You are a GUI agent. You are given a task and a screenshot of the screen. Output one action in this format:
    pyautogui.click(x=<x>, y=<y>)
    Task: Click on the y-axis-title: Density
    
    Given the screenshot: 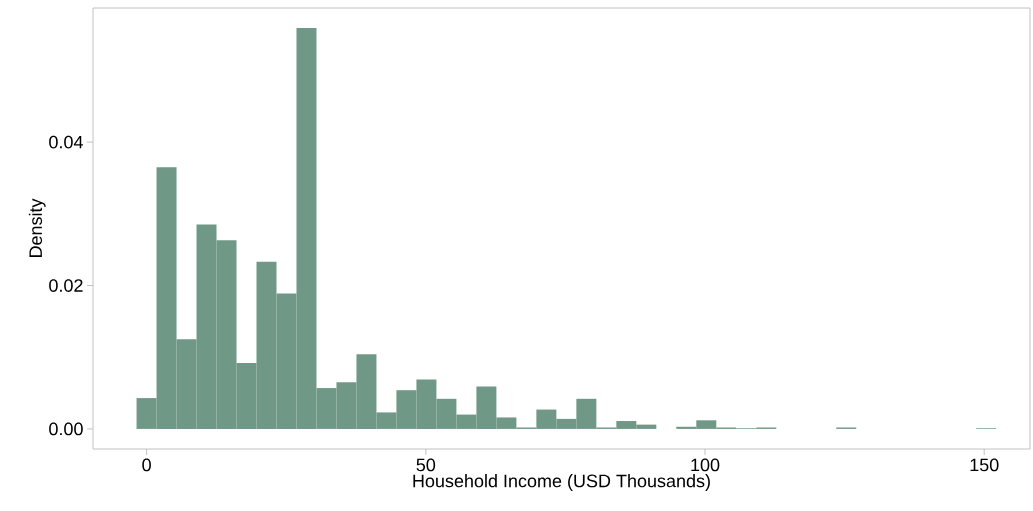 What is the action you would take?
    pyautogui.click(x=37, y=228)
    